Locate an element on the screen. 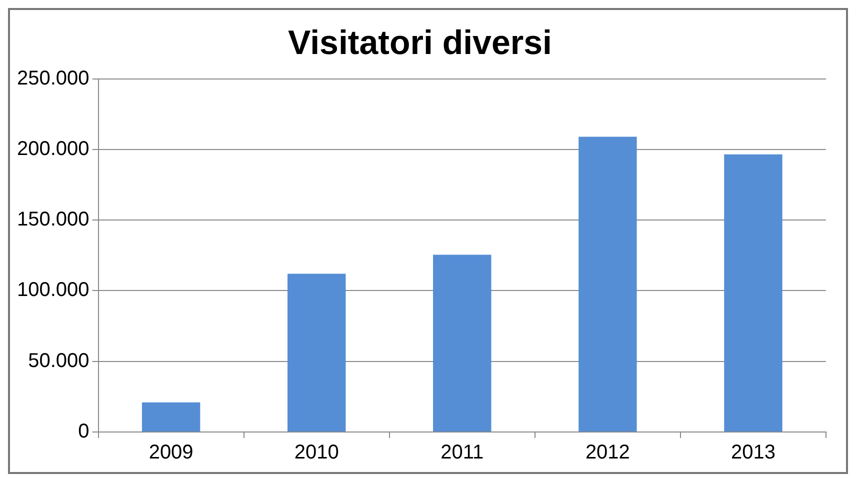 The width and height of the screenshot is (860, 486). x-tick-label: 2013 is located at coordinates (753, 453).